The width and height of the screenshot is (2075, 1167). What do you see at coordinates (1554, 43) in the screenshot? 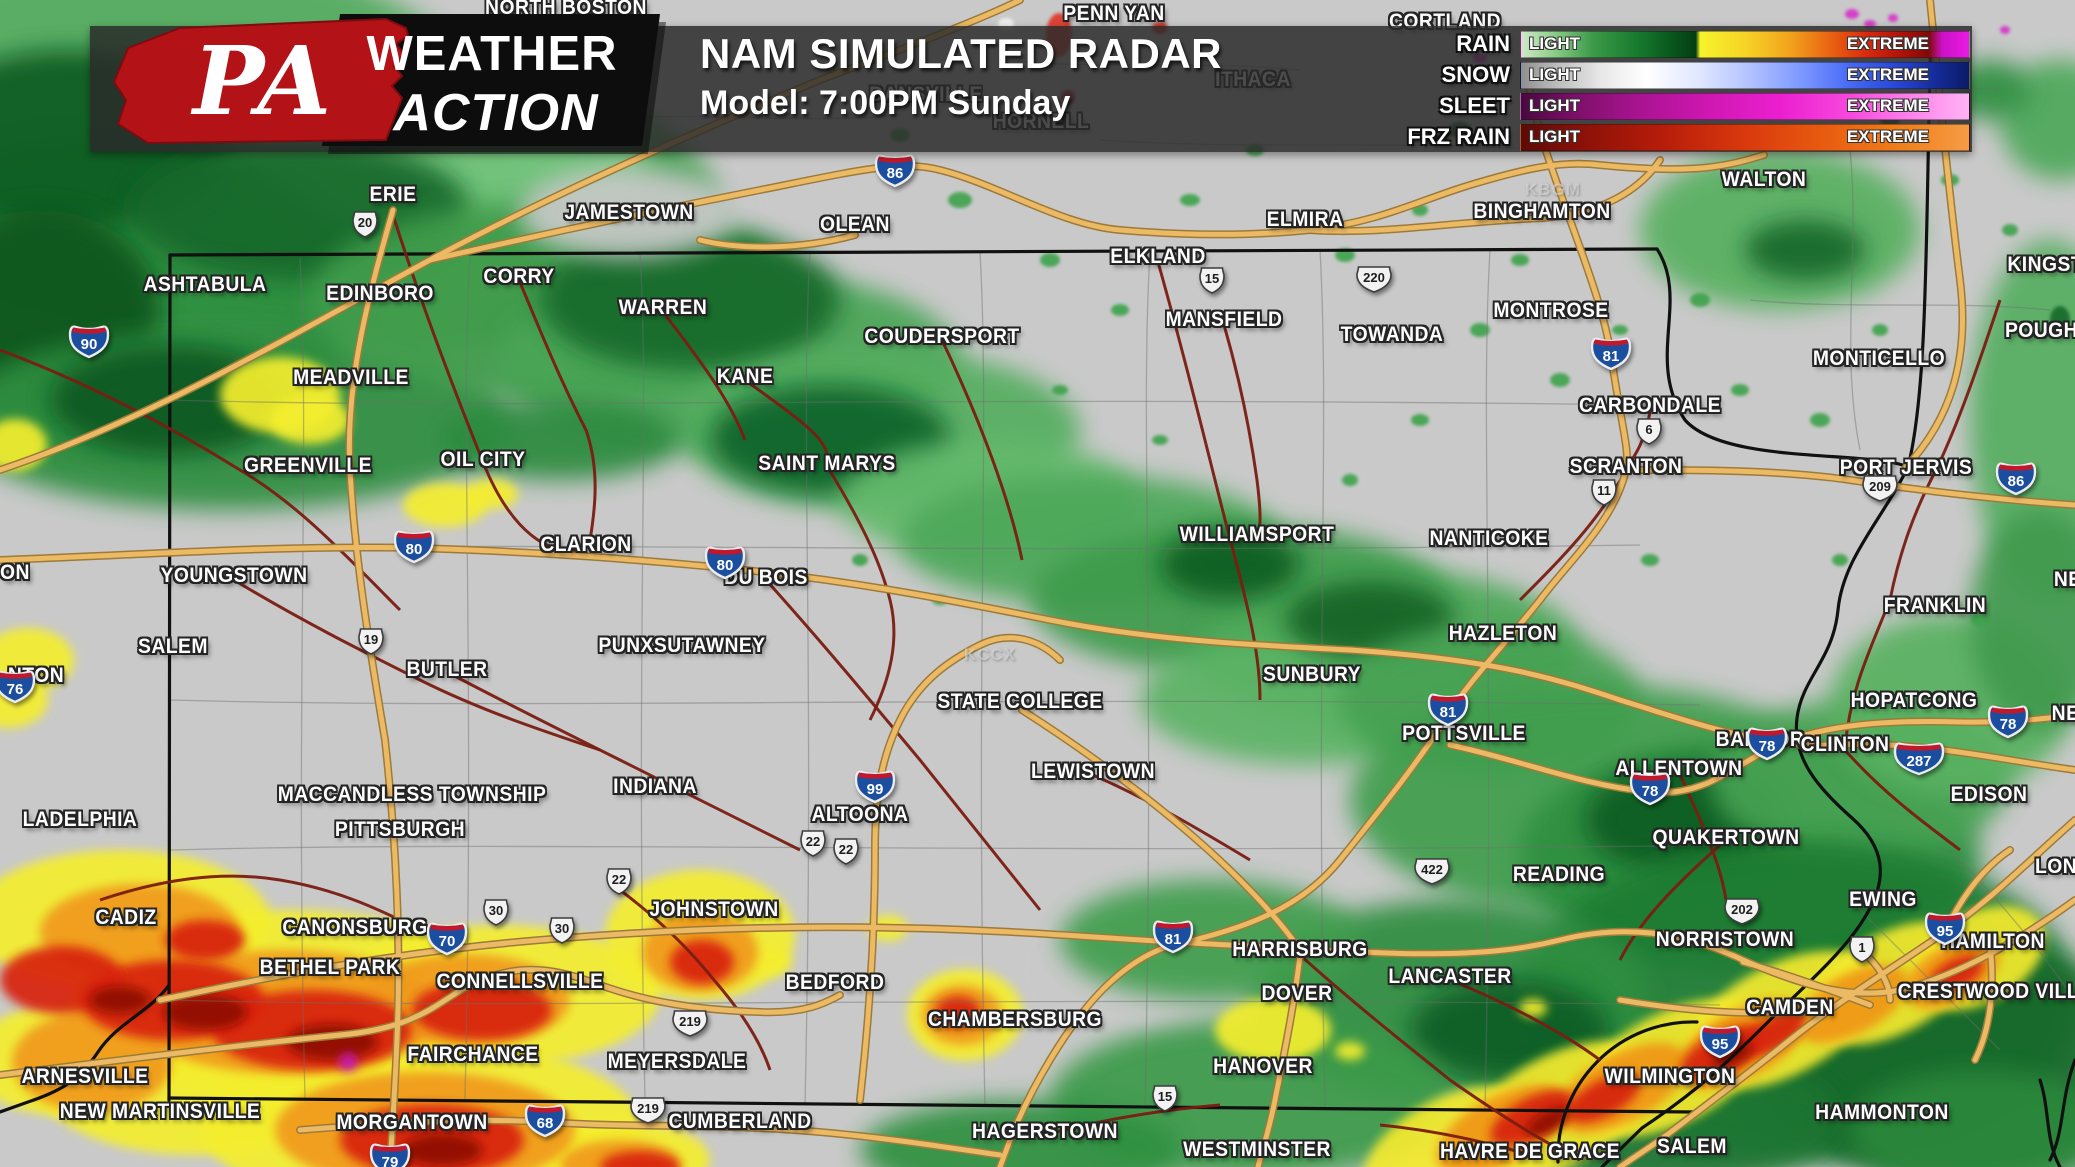
I see `legend-min-rain: LIGHT` at bounding box center [1554, 43].